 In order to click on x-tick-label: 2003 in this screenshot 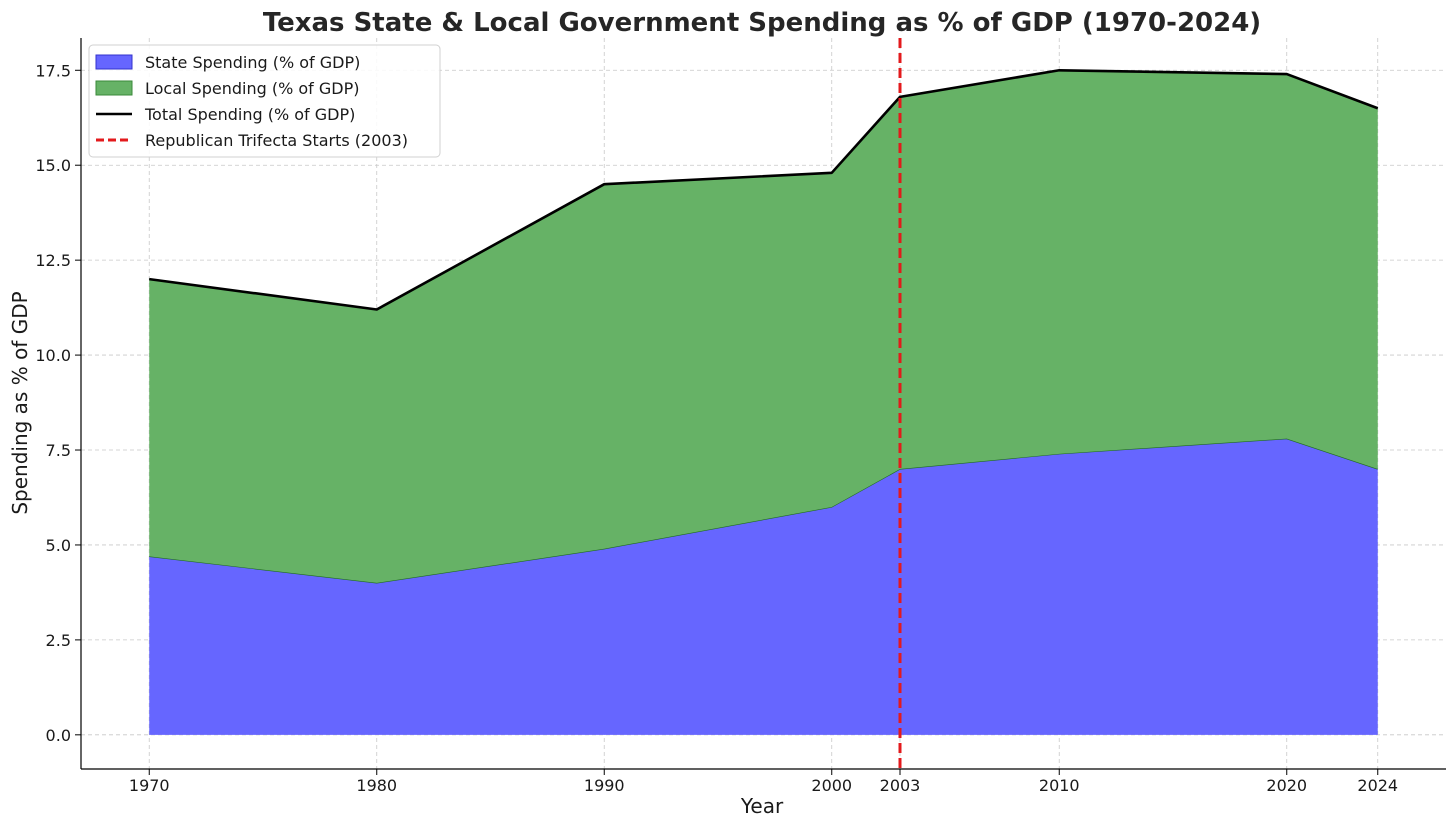, I will do `click(900, 785)`.